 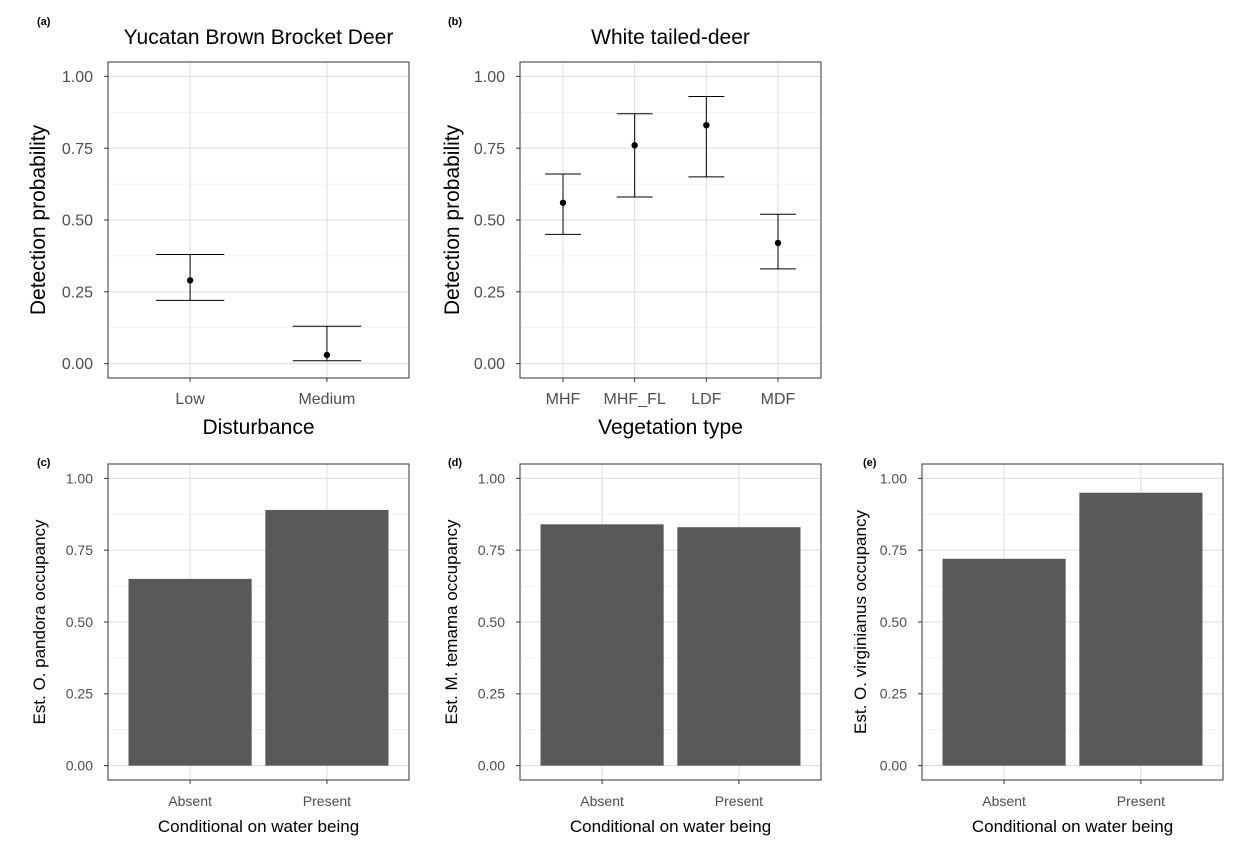 I want to click on x-tick-label: Low, so click(x=190, y=399).